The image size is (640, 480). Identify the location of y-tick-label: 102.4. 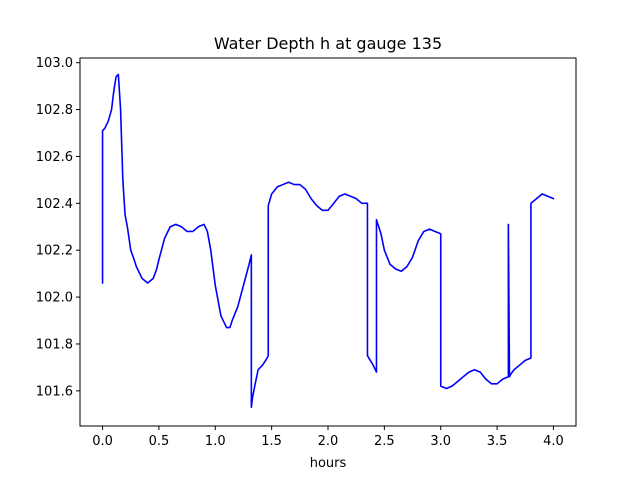
(54, 204).